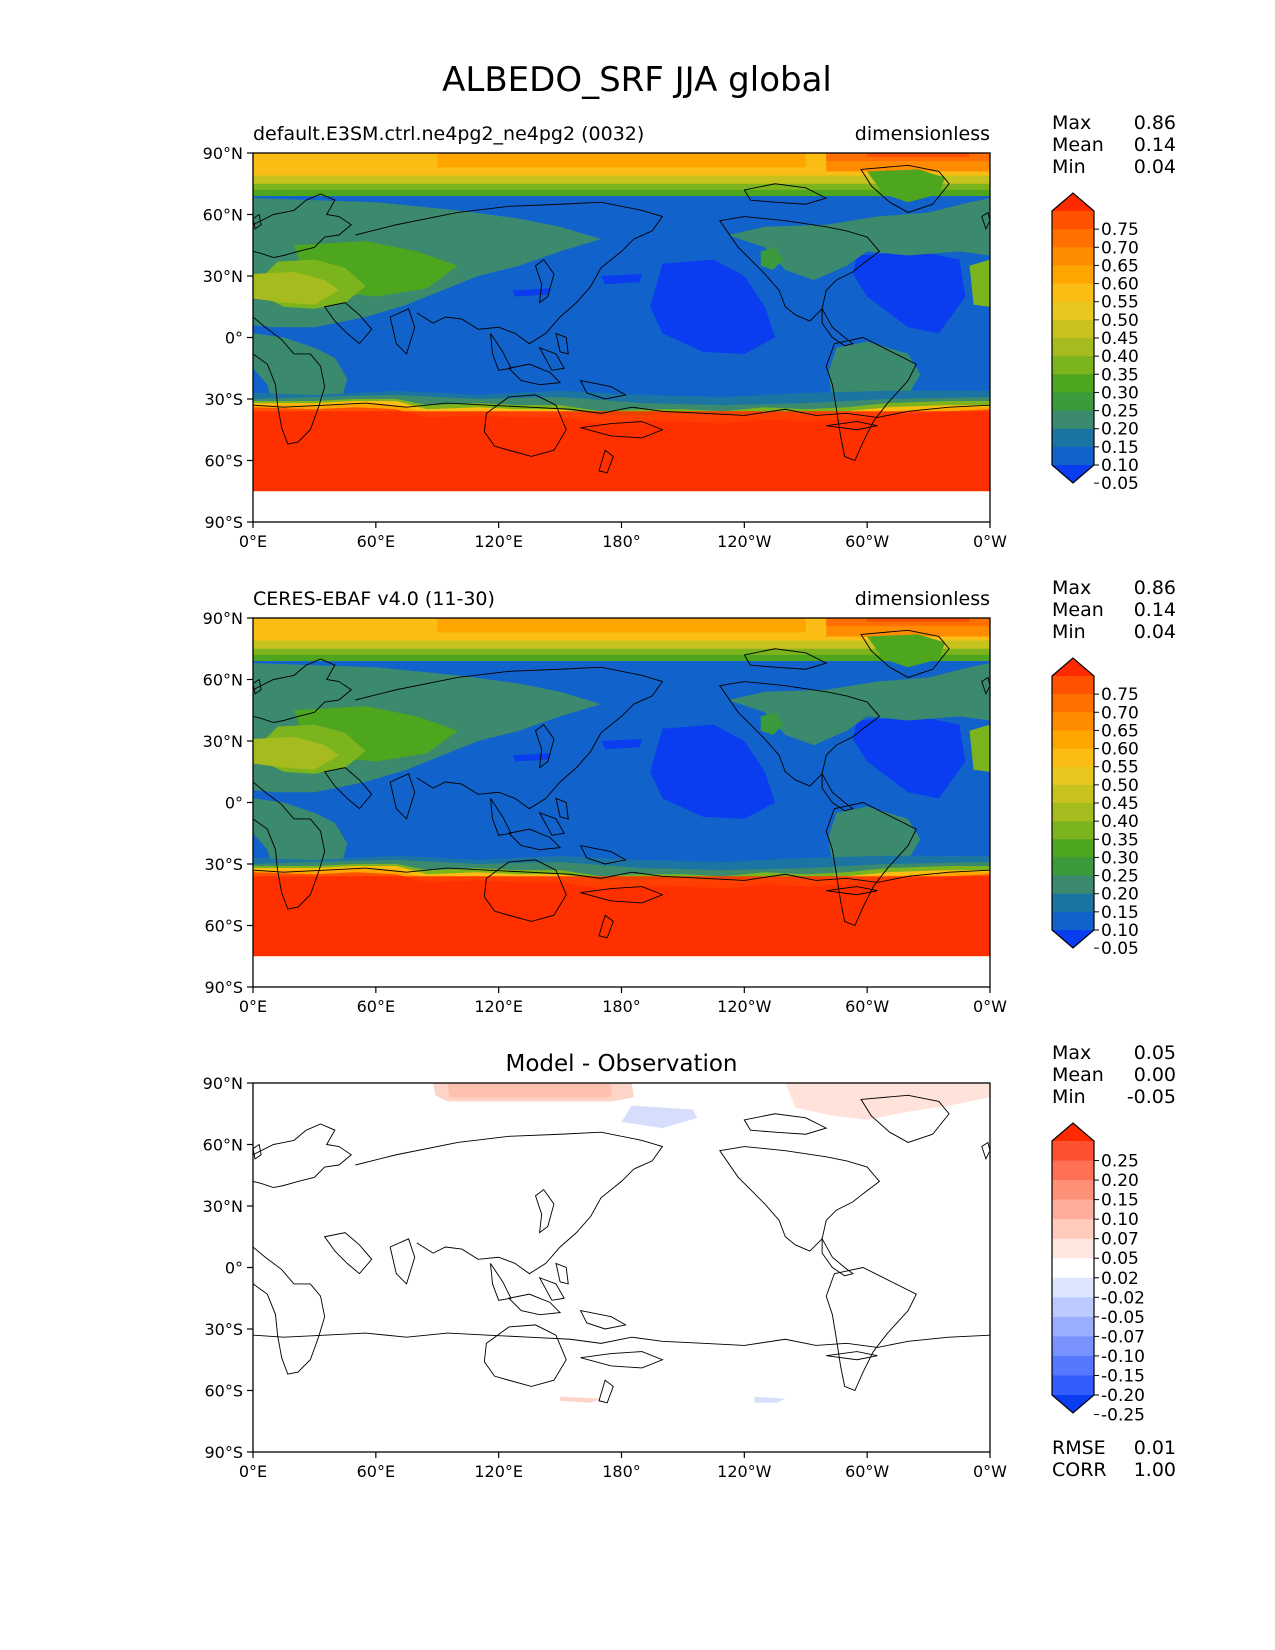 The height and width of the screenshot is (1650, 1275). What do you see at coordinates (1123, 1337) in the screenshot?
I see `colorbar-tick-label: -0.07` at bounding box center [1123, 1337].